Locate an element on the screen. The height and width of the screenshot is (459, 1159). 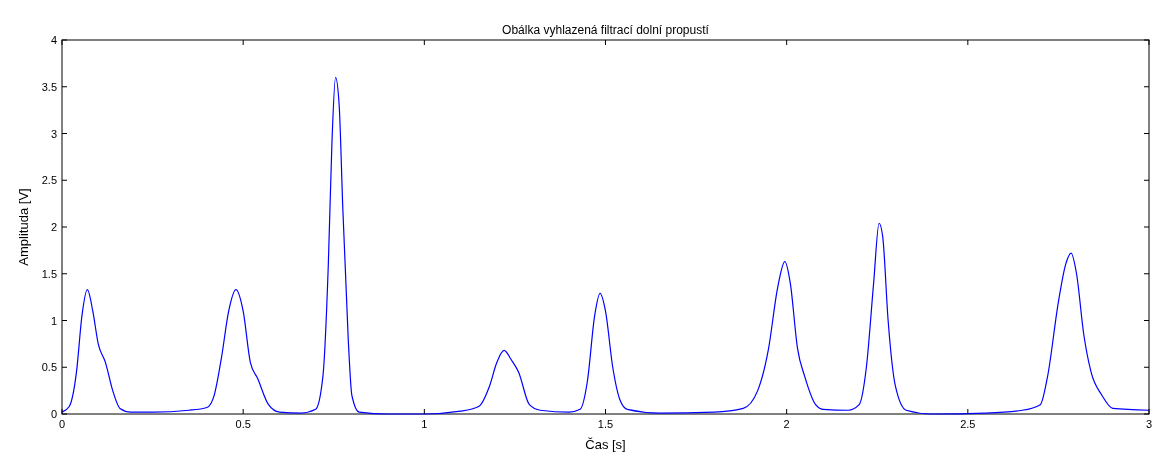
y-tick-label: 2 is located at coordinates (53, 227).